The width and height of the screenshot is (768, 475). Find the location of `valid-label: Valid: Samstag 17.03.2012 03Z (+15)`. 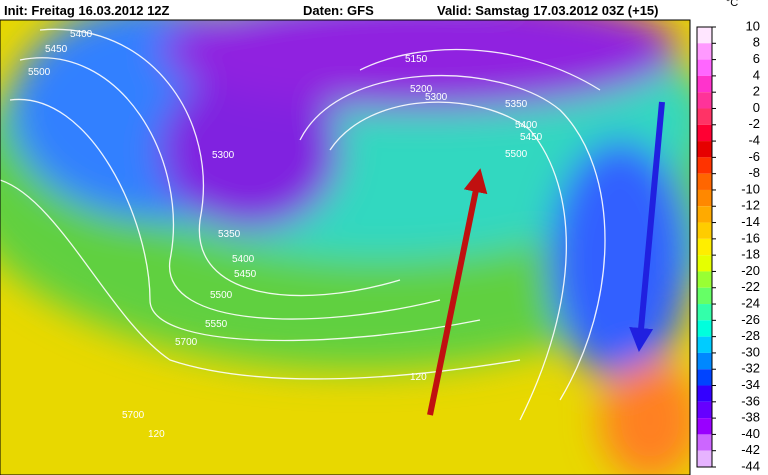

valid-label: Valid: Samstag 17.03.2012 03Z (+15) is located at coordinates (548, 10).